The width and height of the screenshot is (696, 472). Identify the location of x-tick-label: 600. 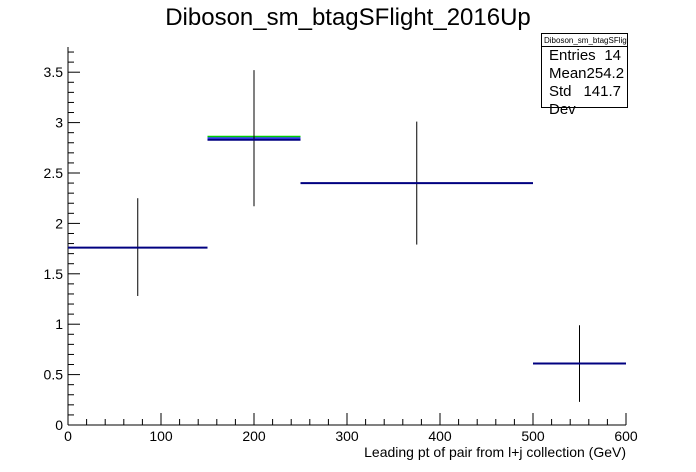
(626, 436).